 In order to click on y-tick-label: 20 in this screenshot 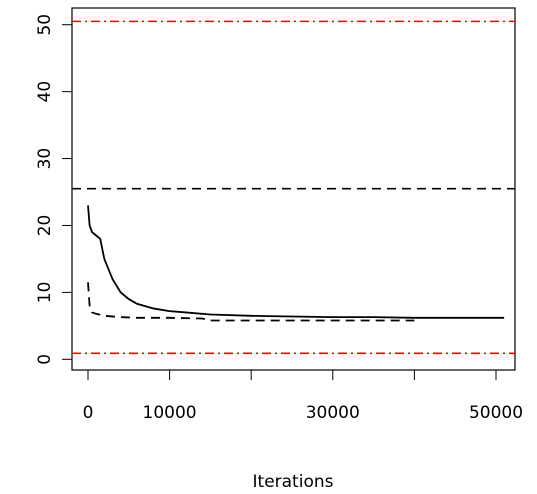, I will do `click(45, 226)`.